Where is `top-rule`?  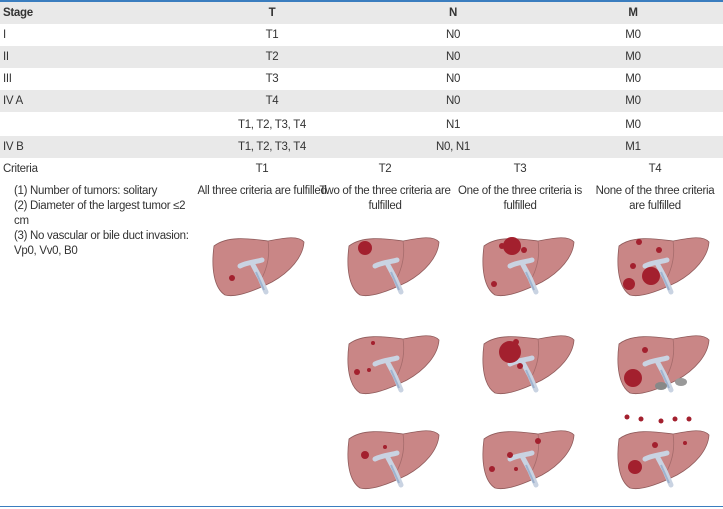
top-rule is located at coordinates (361, 1).